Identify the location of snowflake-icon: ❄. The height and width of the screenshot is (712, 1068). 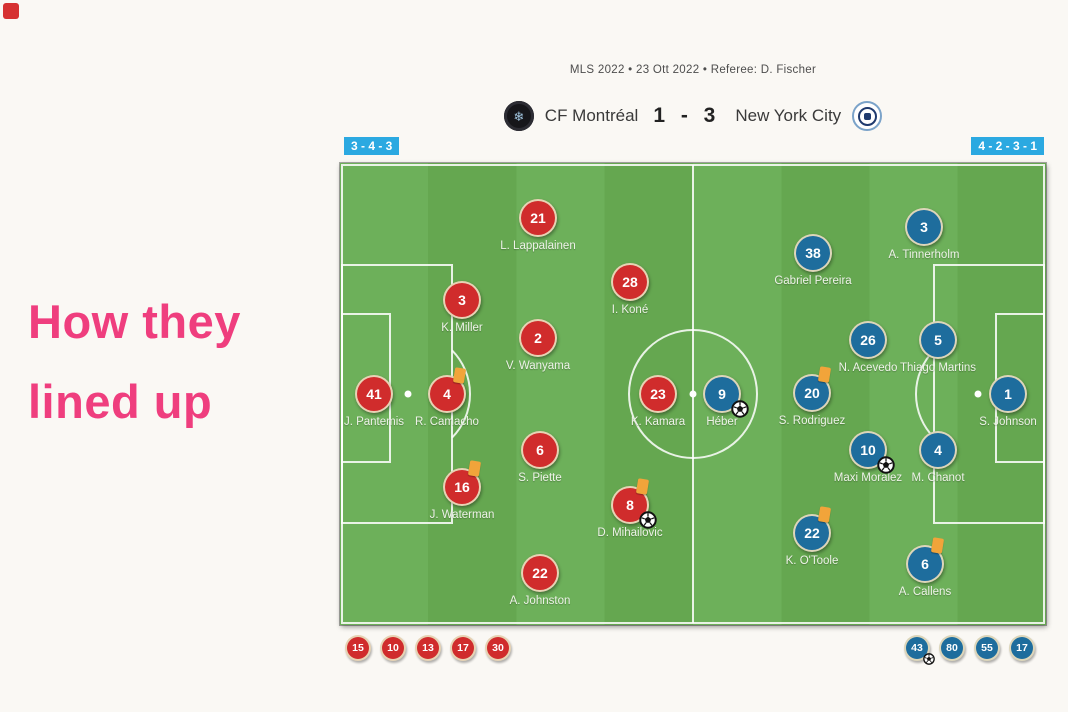
(519, 116).